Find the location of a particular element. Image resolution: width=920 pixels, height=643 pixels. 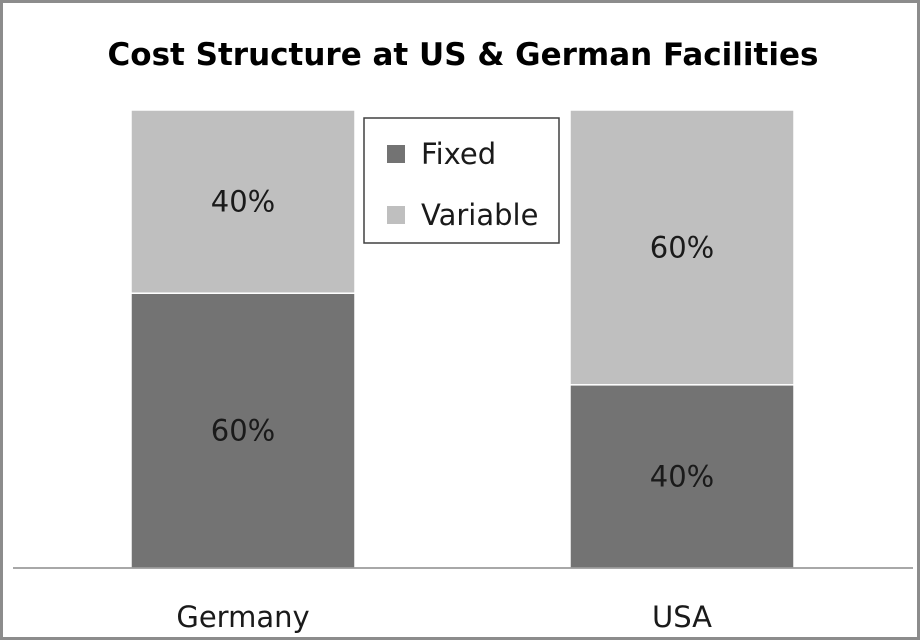

legend-label-fixed: Fixed is located at coordinates (458, 154).